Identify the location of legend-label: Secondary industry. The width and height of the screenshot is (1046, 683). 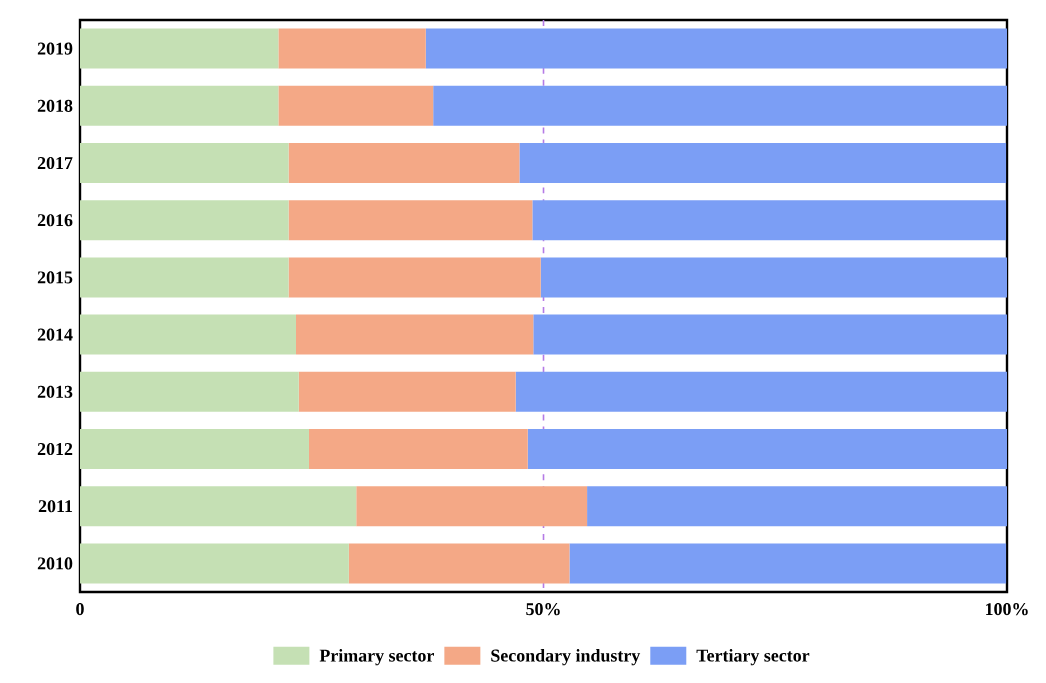
(566, 657).